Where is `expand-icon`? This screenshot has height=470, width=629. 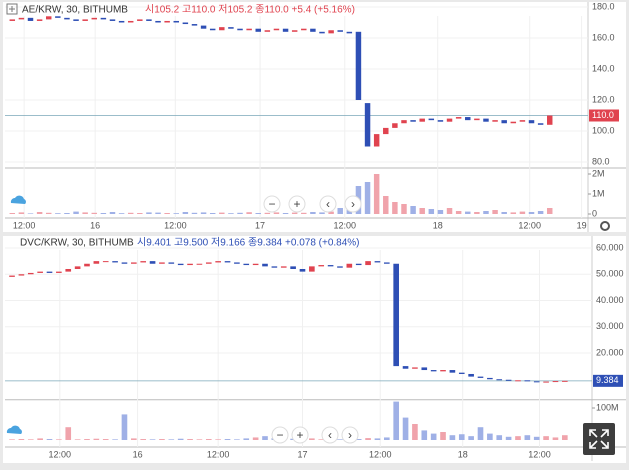 expand-icon is located at coordinates (12, 9).